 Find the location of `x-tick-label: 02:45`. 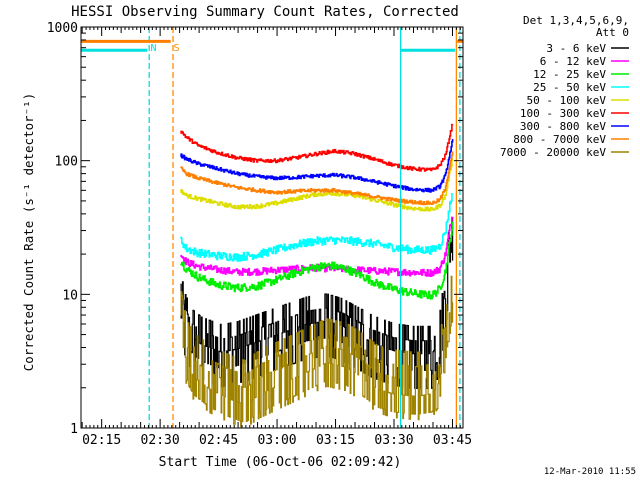

x-tick-label: 02:45 is located at coordinates (218, 440).